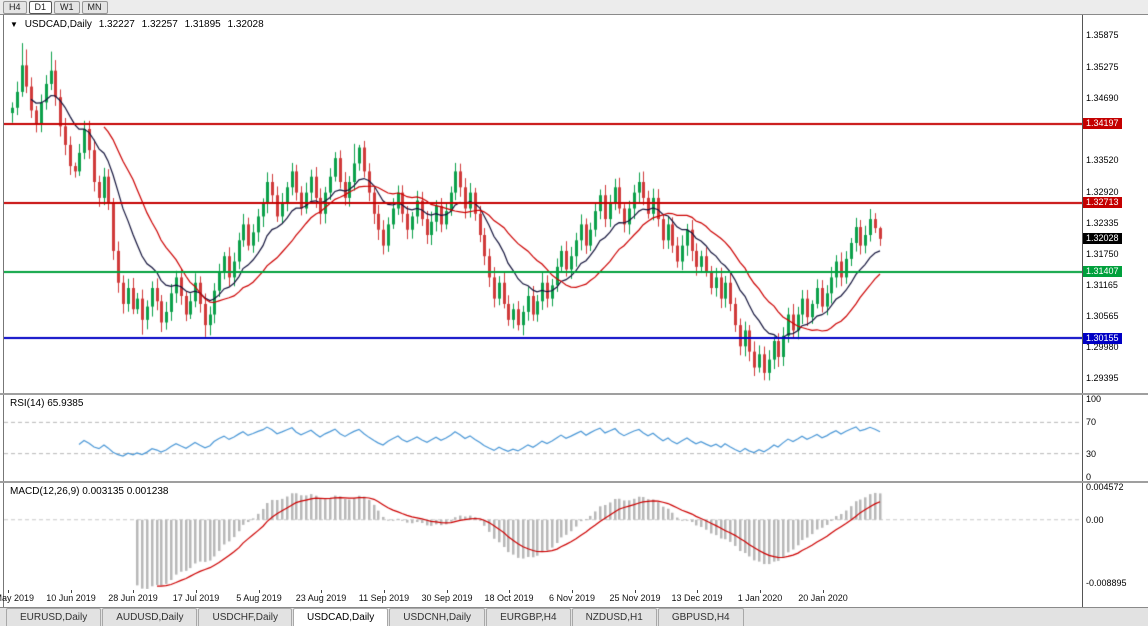 The image size is (1148, 626). Describe the element at coordinates (1102, 272) in the screenshot. I see `support-level-badge: 1.31407` at that location.